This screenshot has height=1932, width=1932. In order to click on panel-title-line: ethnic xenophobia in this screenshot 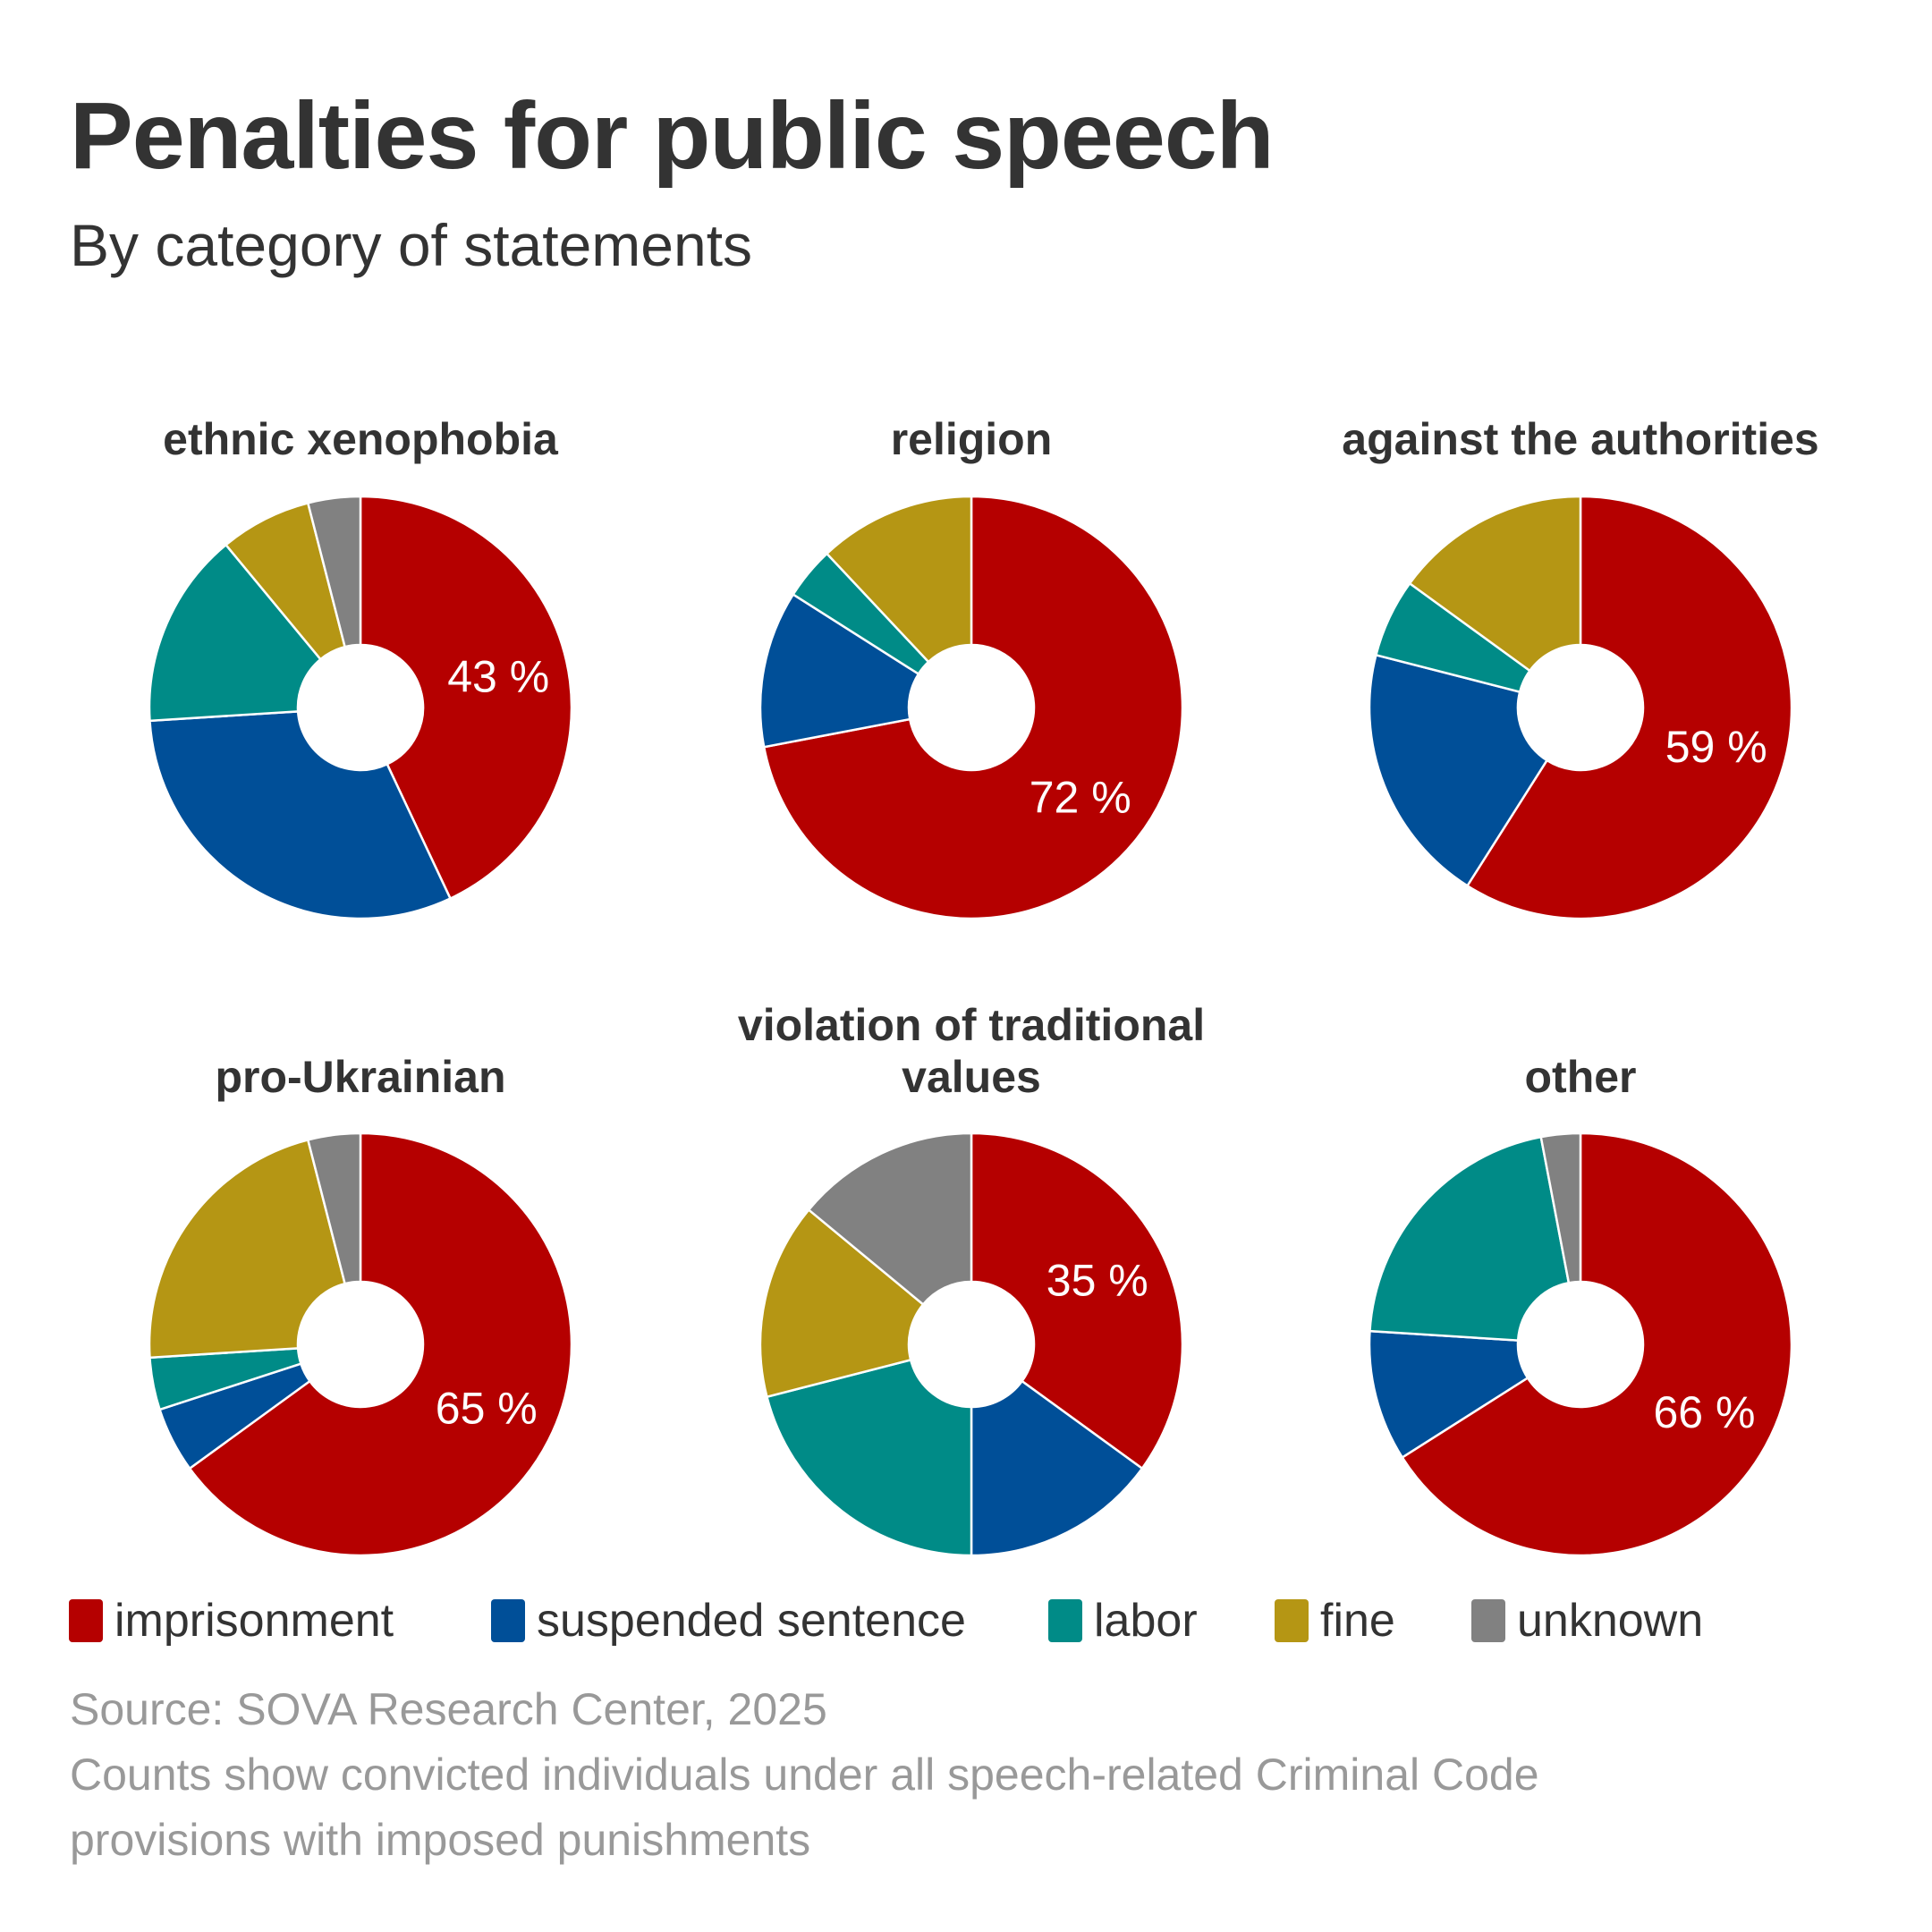, I will do `click(360, 439)`.